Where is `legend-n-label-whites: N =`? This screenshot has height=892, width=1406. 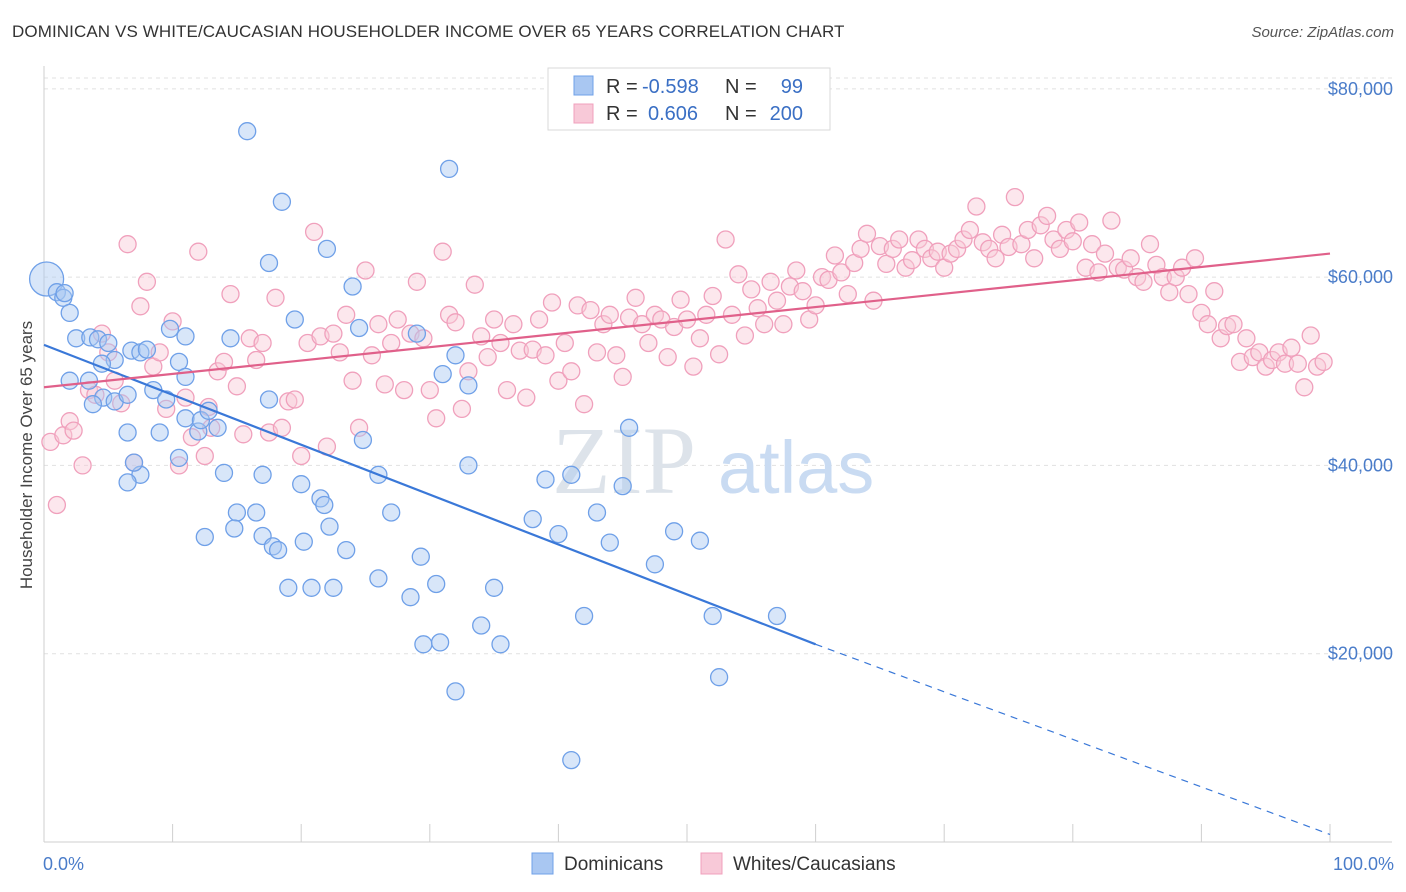
legend-n-label-whites: N = is located at coordinates (741, 114).